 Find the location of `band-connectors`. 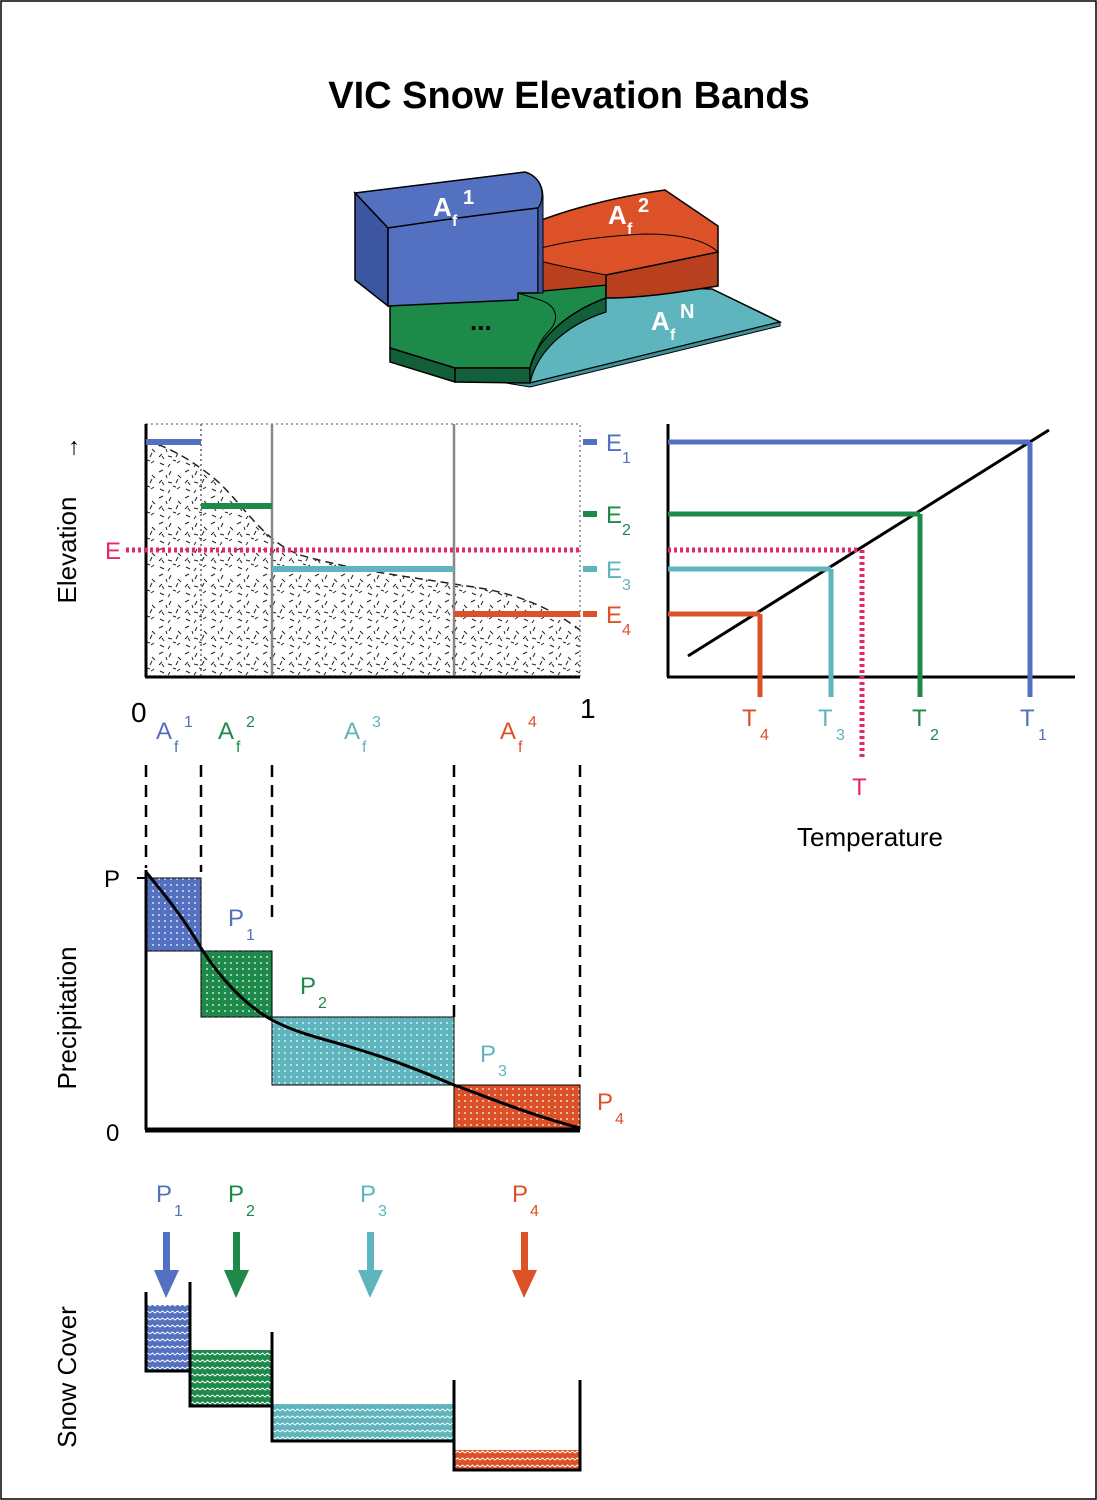

band-connectors is located at coordinates (363, 922).